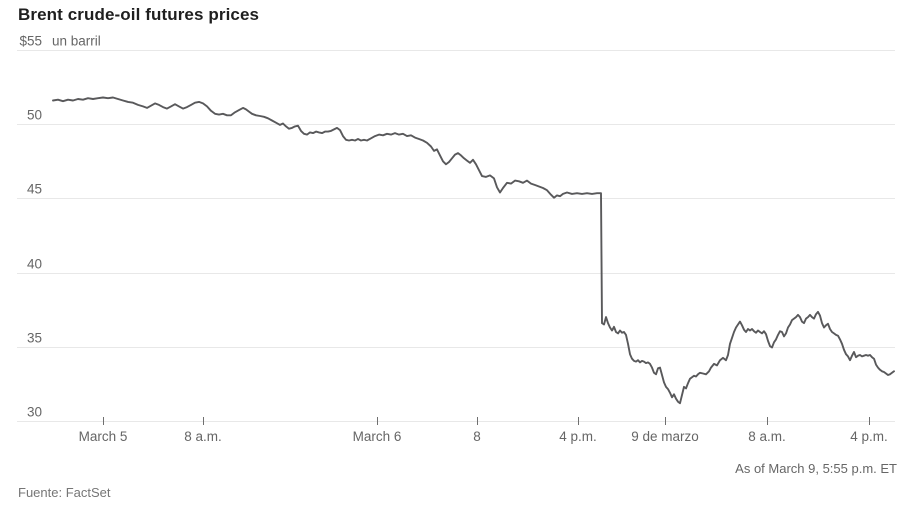  I want to click on y-tick-label: 35, so click(34, 338).